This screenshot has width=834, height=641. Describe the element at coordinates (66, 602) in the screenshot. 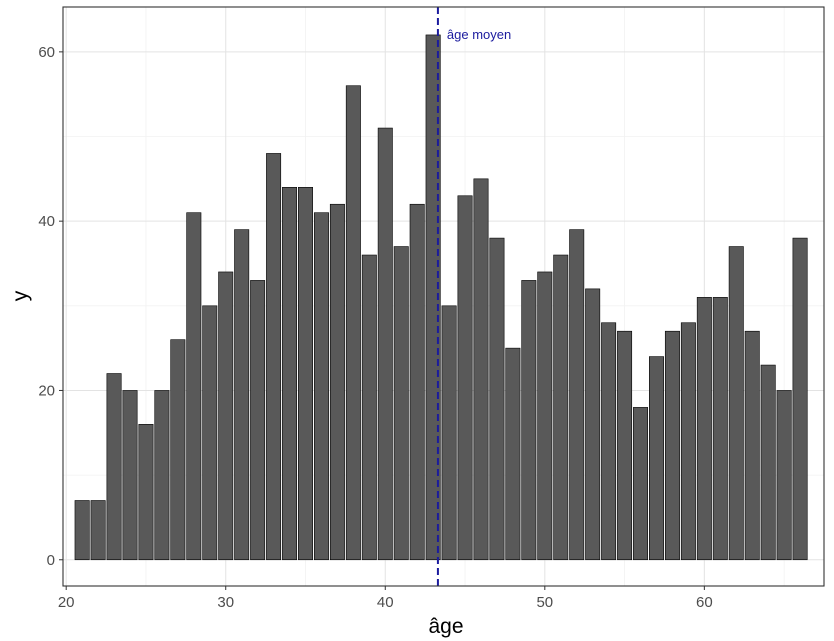

I see `x-tick-label: 20` at that location.